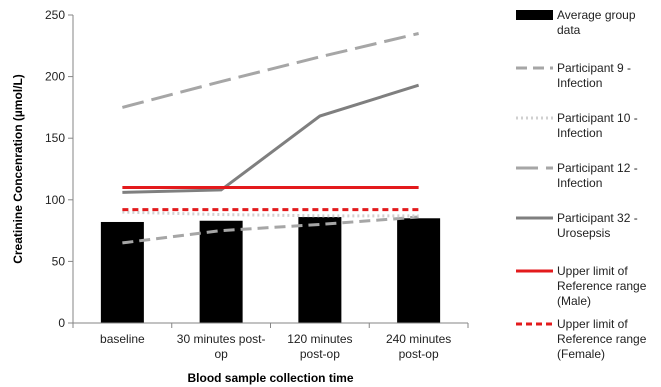 The width and height of the screenshot is (661, 387). I want to click on legend-item: Participant 12 -Infection, so click(577, 175).